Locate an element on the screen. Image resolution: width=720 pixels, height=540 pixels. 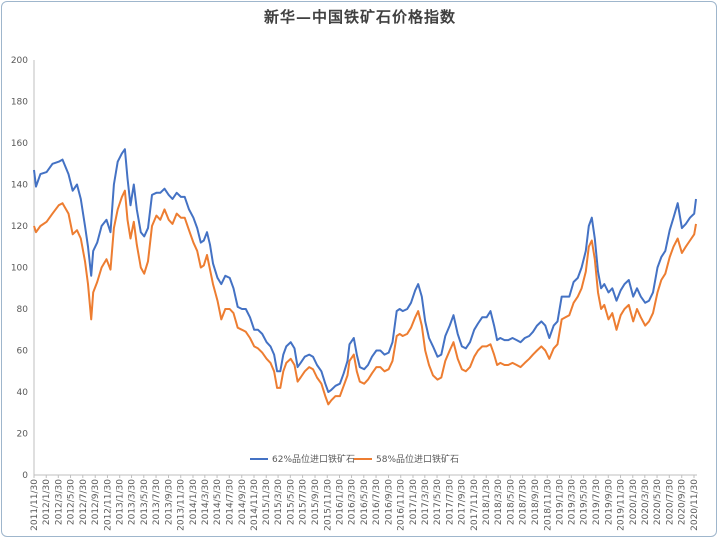
y-tick-label: 180 is located at coordinates (19, 103).